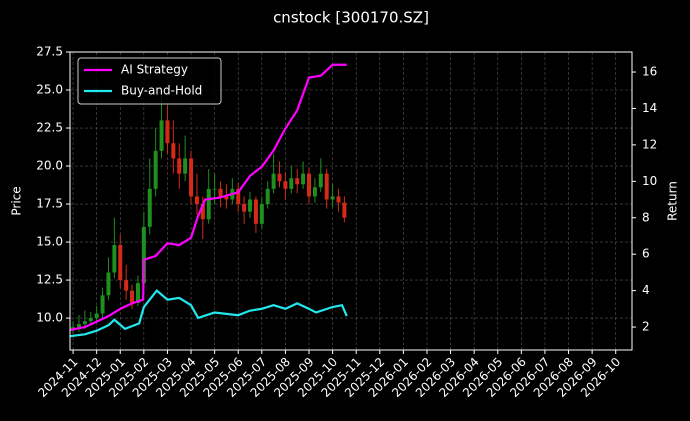  I want to click on y-axis-label: Price, so click(17, 200).